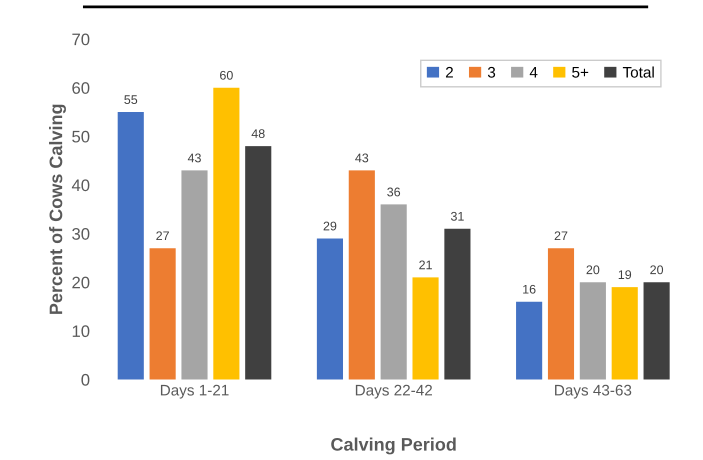  I want to click on y-tick-label: 50, so click(81, 136).